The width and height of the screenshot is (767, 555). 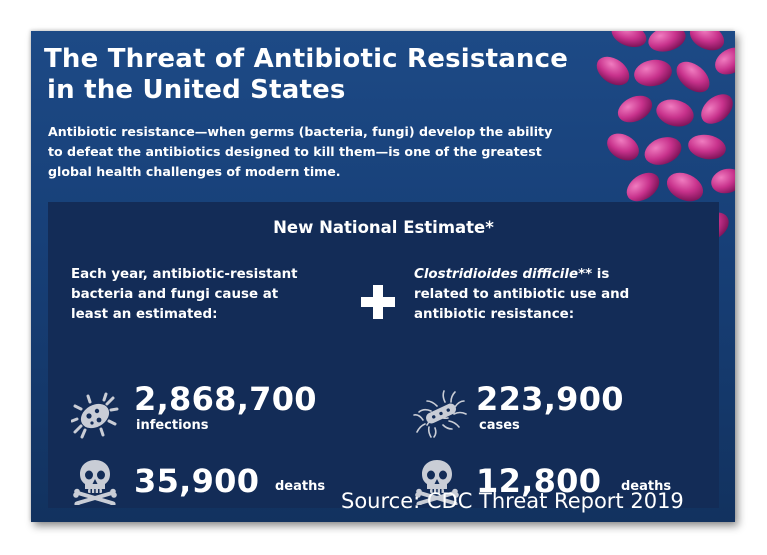 I want to click on source-caption: Source: CDC Threat Report 2019, so click(x=512, y=501).